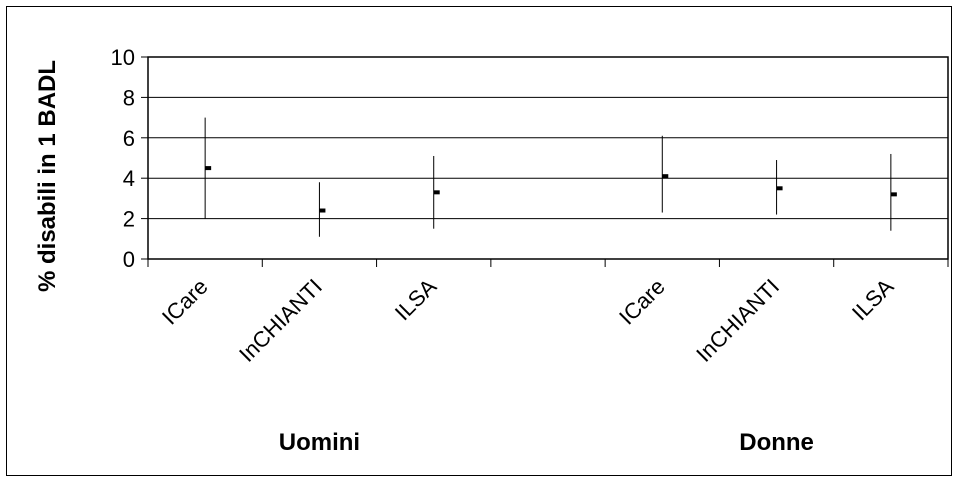  Describe the element at coordinates (129, 259) in the screenshot. I see `y-tick-label: 0` at that location.